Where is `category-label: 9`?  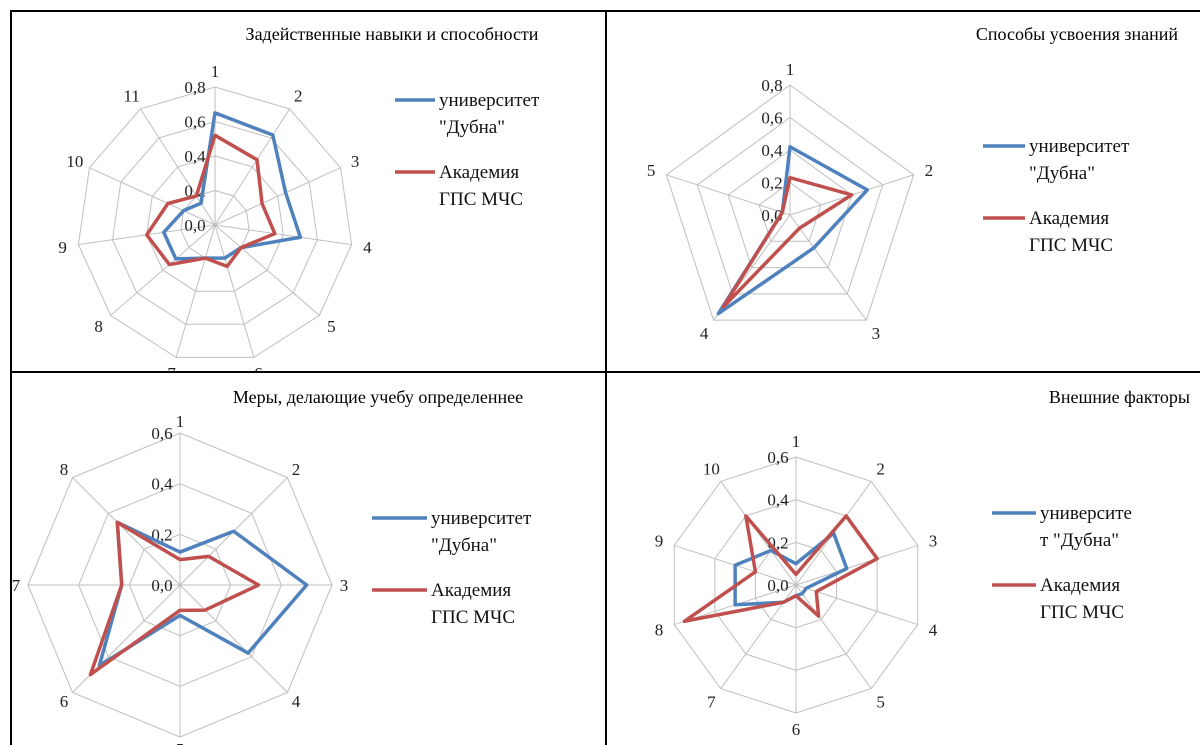 category-label: 9 is located at coordinates (62, 247).